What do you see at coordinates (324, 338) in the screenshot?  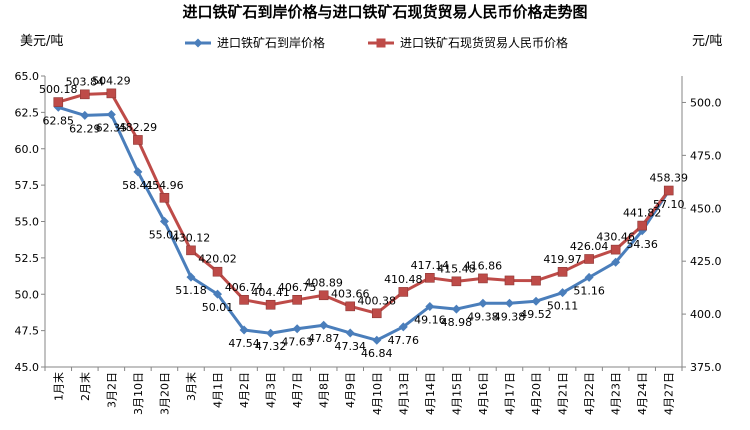 I see `data-label: 47.87` at bounding box center [324, 338].